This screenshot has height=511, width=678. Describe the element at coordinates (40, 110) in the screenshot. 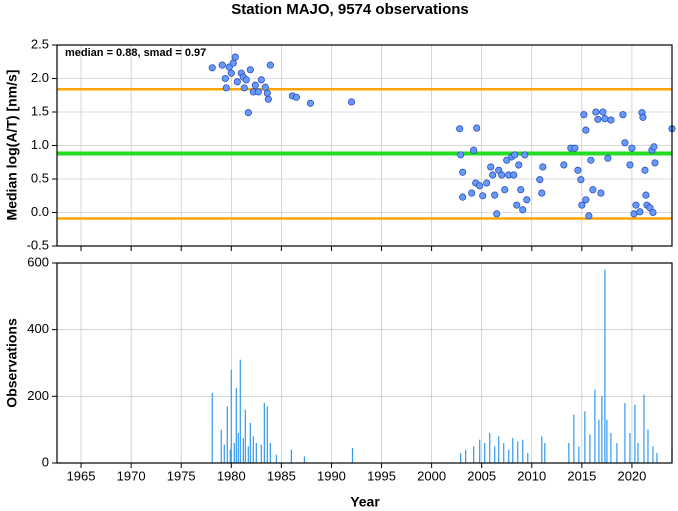

I see `y-tick-label: 1.5` at that location.